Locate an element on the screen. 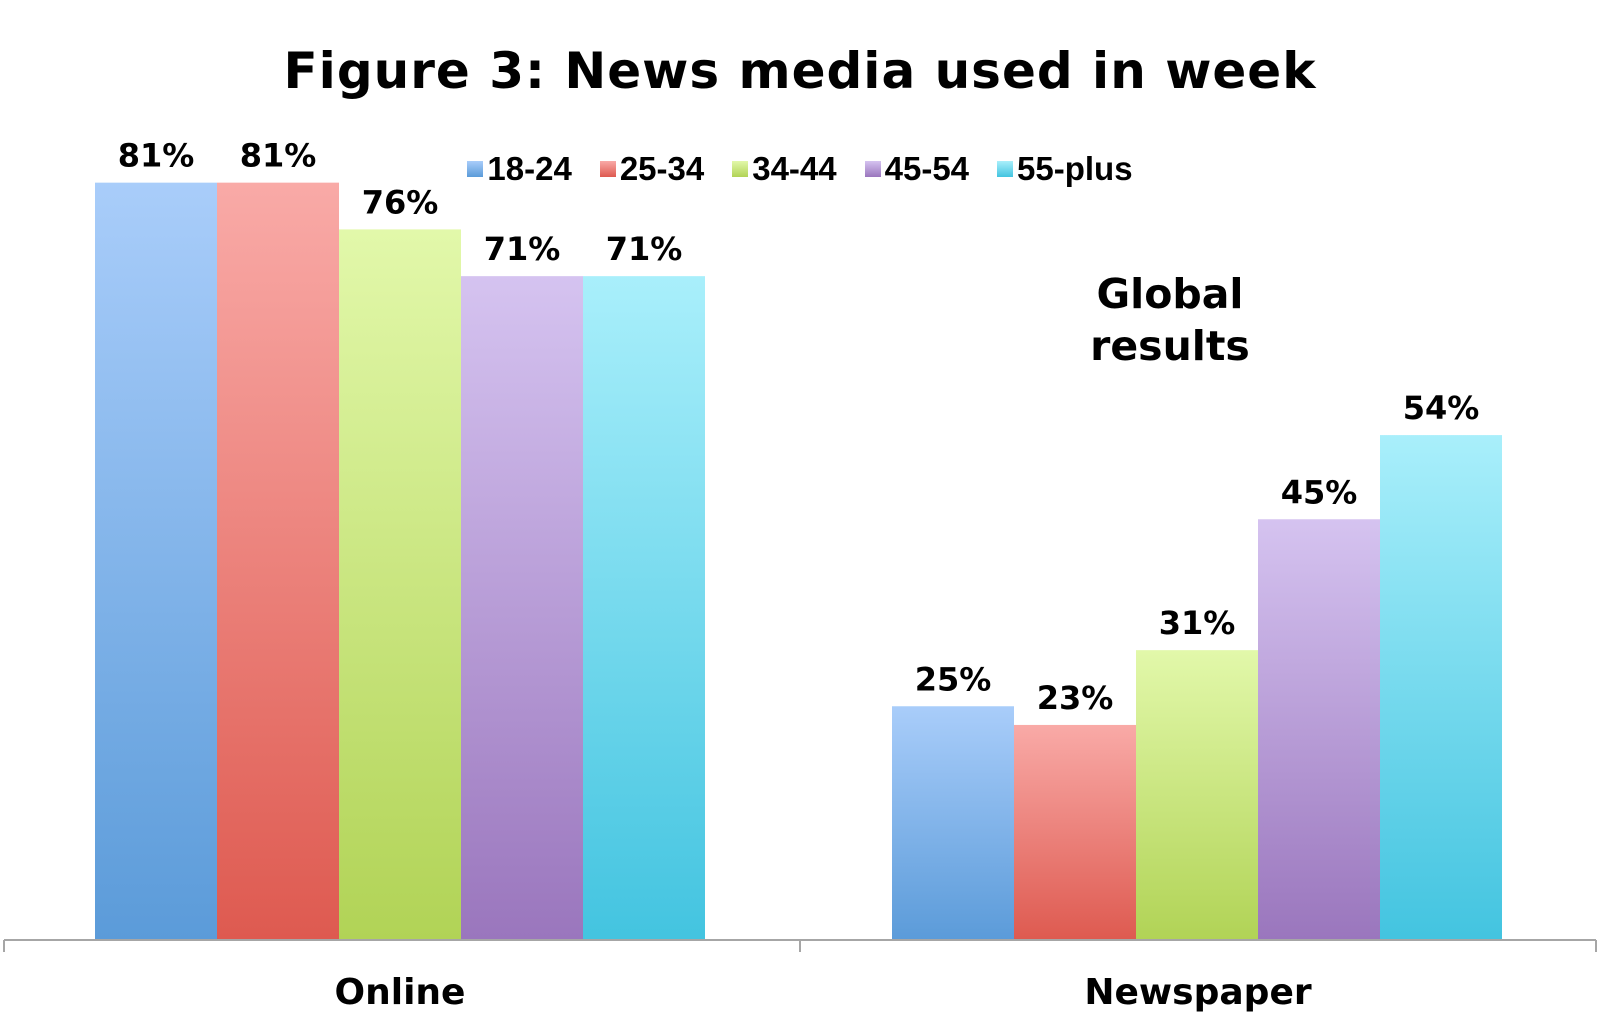 Image resolution: width=1600 pixels, height=1014 pixels. data-label: 76% is located at coordinates (400, 202).